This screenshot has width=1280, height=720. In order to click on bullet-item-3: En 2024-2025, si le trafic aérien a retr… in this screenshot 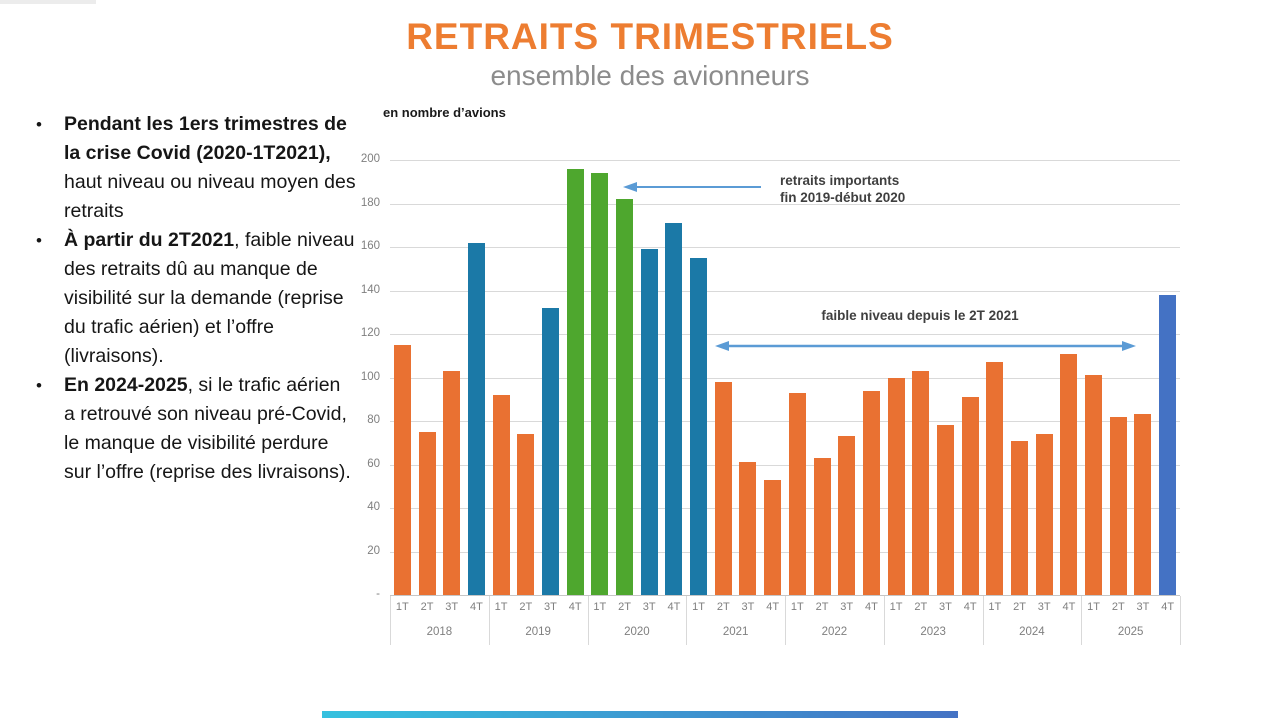, I will do `click(193, 429)`.